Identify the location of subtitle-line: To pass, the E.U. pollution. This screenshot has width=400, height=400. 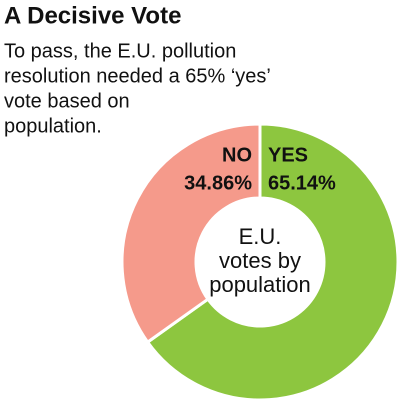
(120, 51).